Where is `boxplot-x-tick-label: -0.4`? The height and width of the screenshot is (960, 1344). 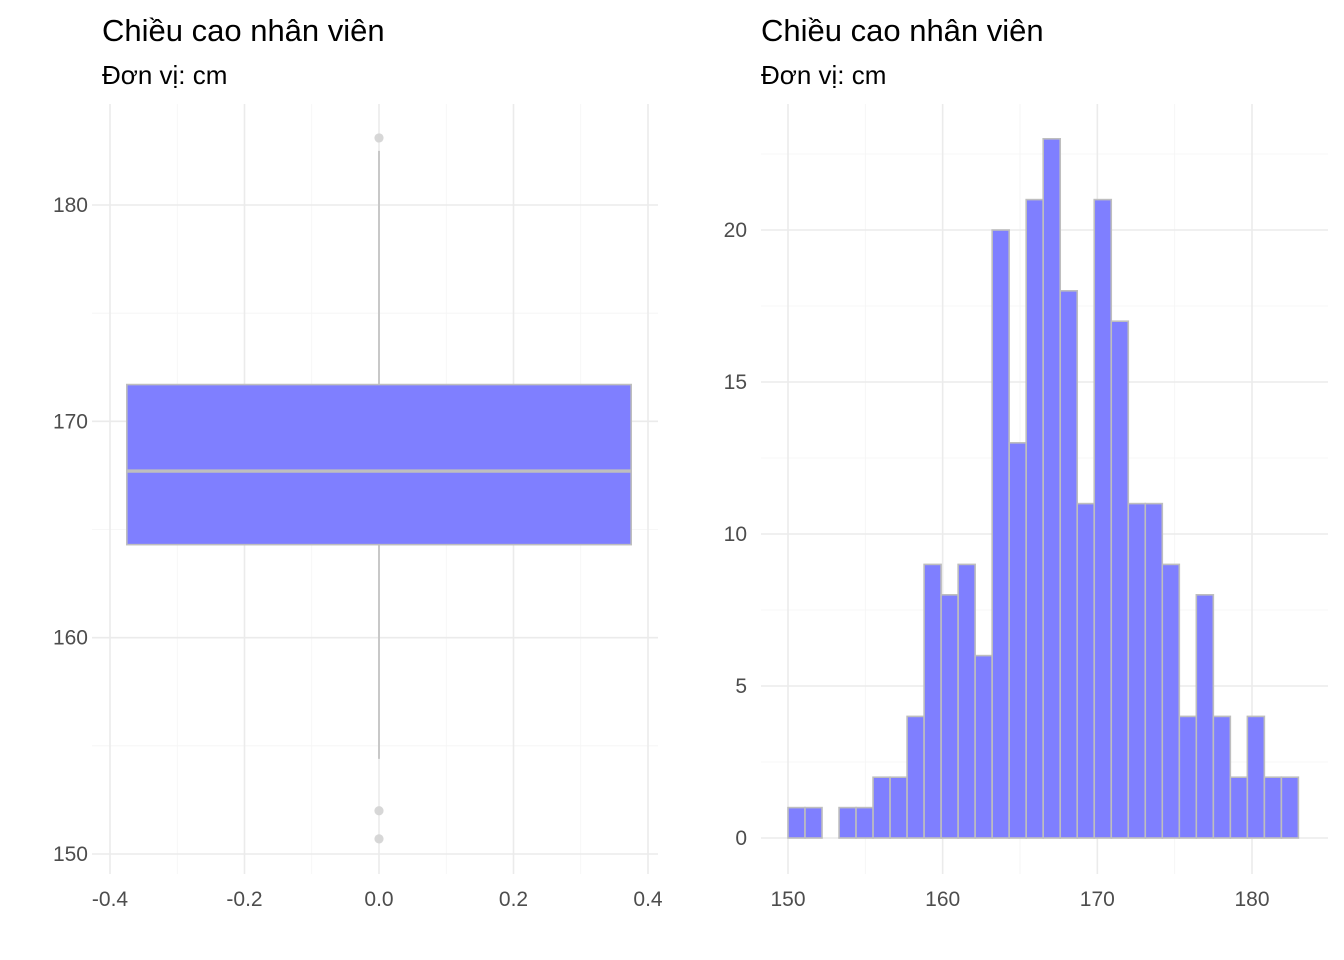 boxplot-x-tick-label: -0.4 is located at coordinates (110, 899).